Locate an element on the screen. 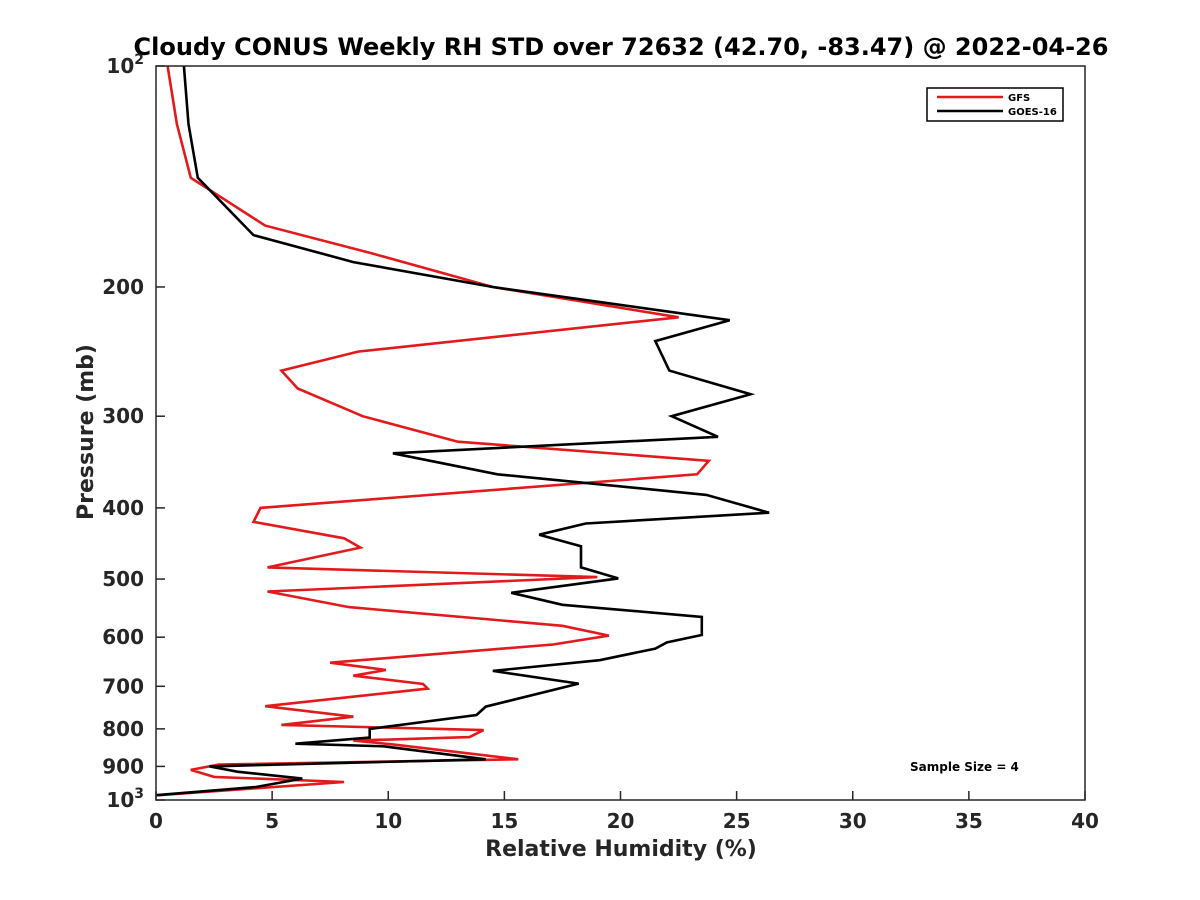 The height and width of the screenshot is (900, 1200). legend-label-gfs: GFS is located at coordinates (1019, 98).